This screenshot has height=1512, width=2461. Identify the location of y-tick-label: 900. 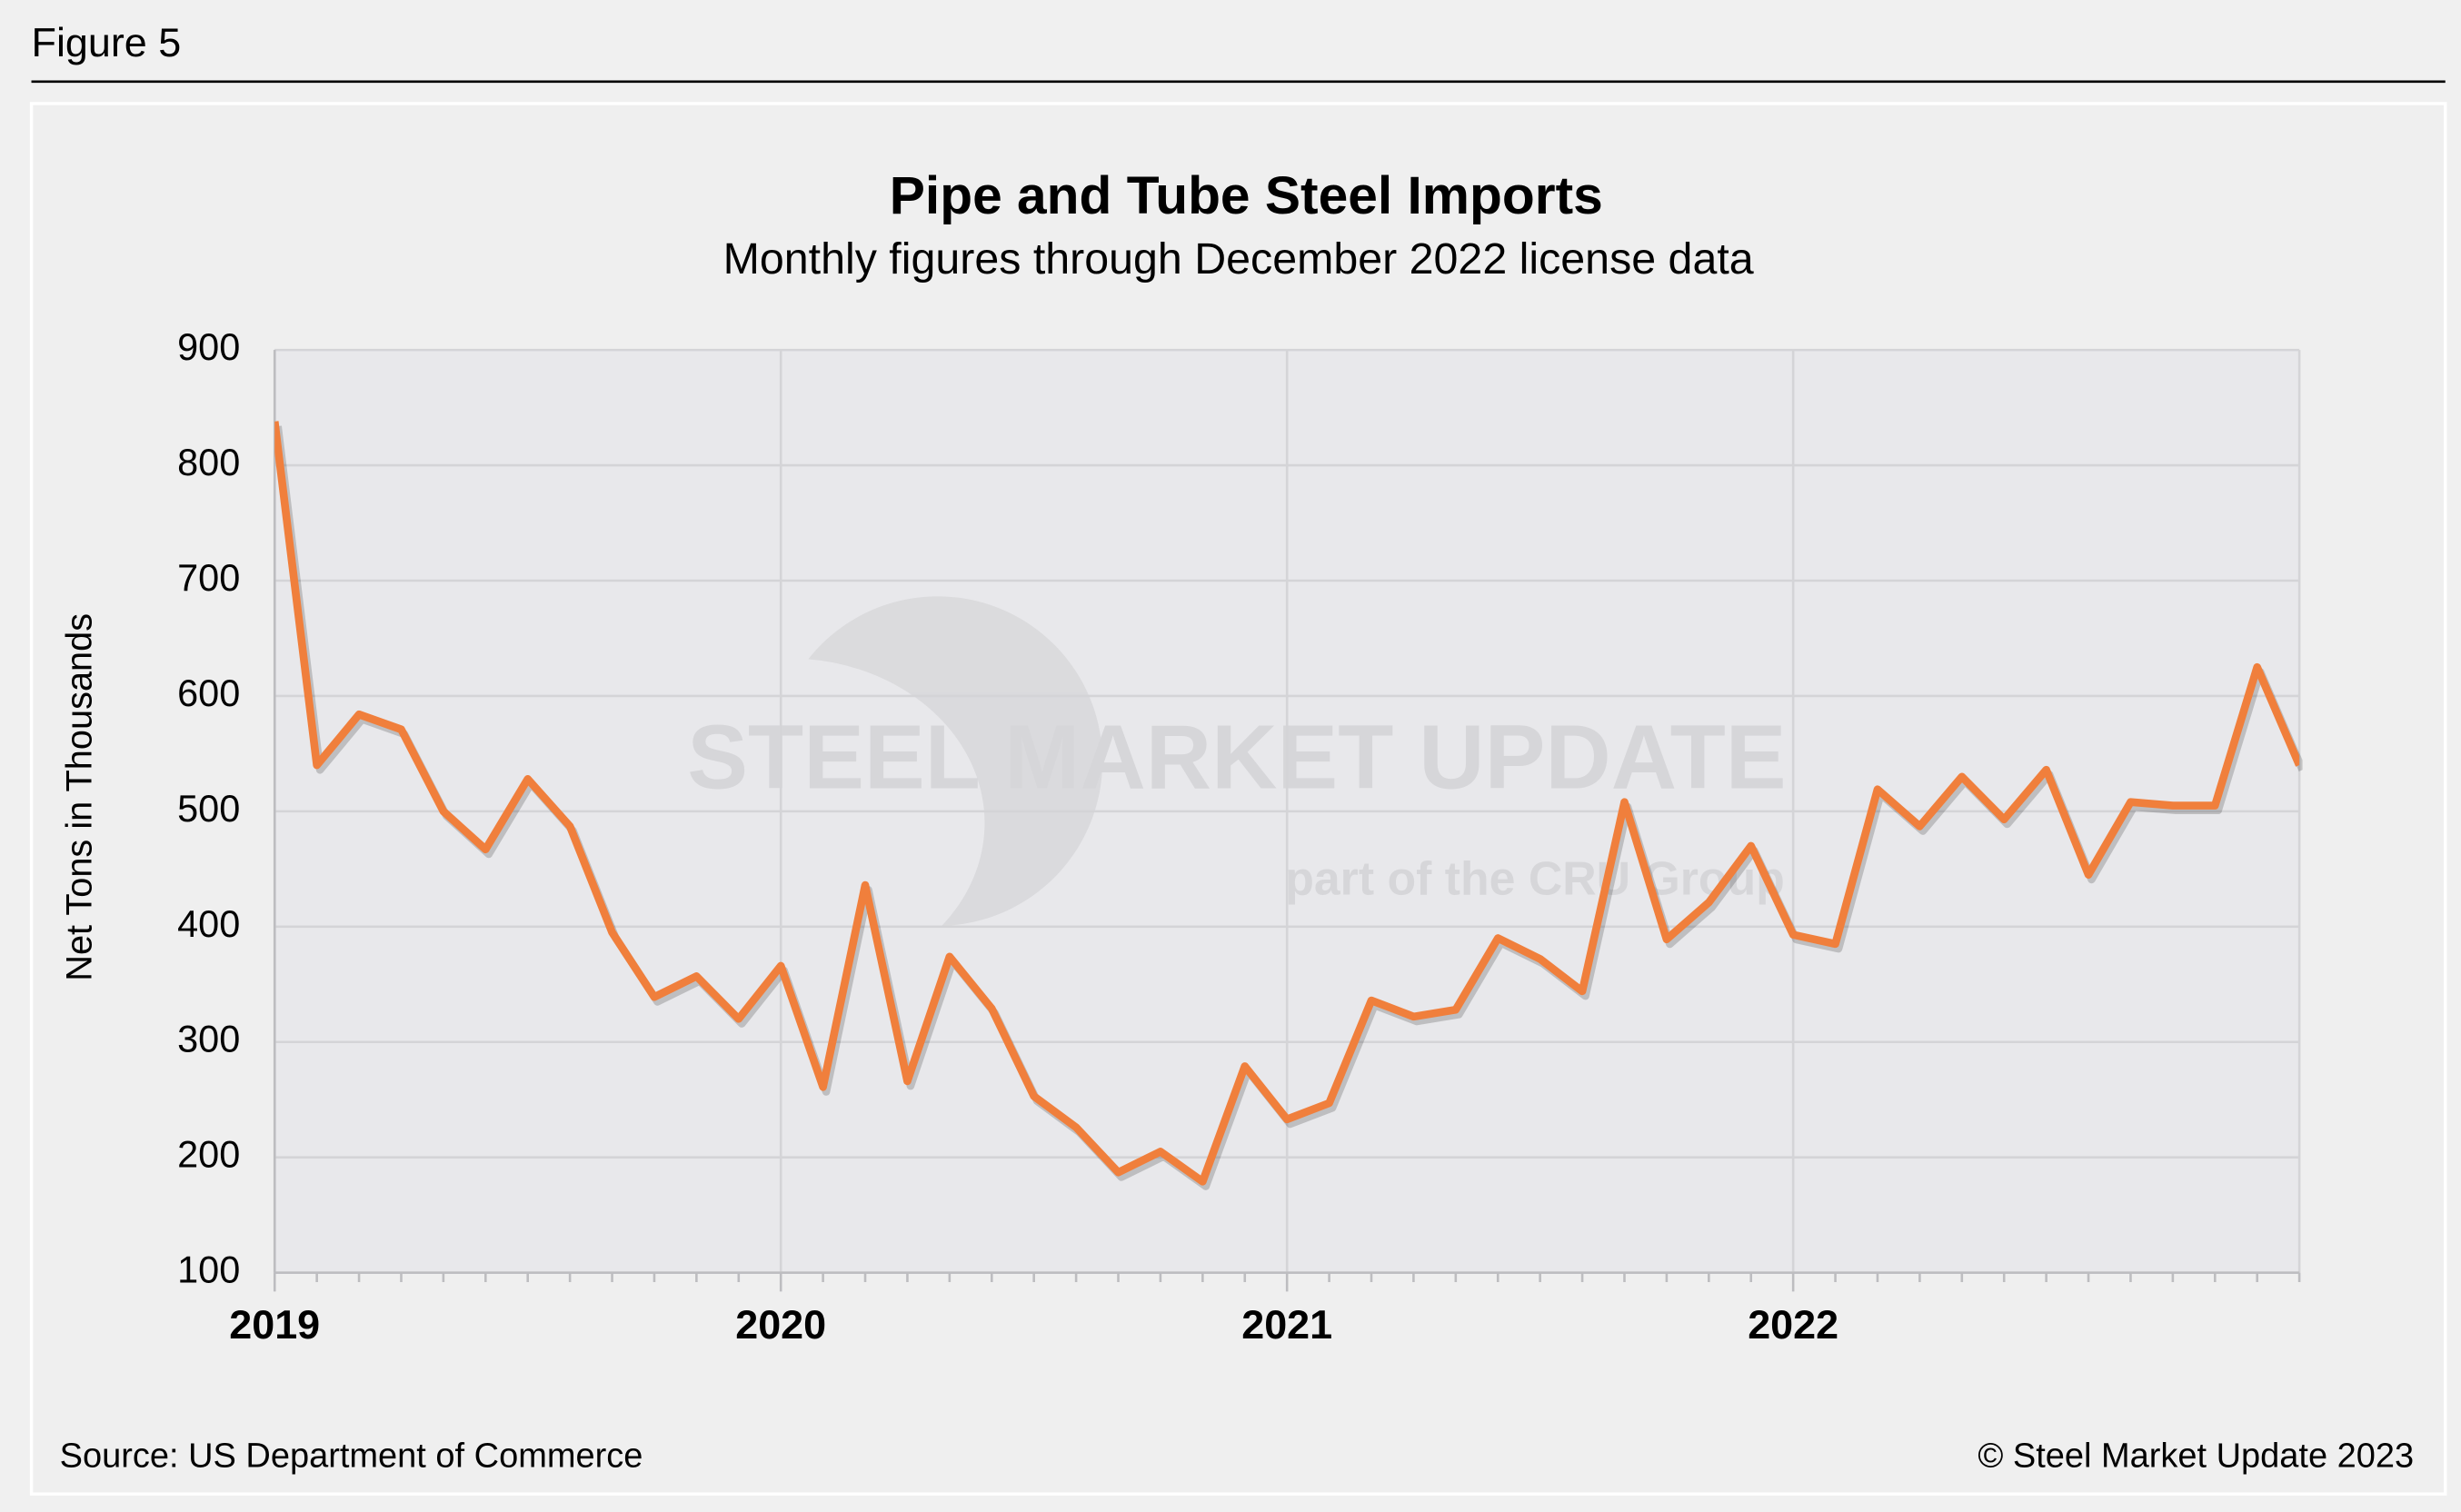
(208, 346).